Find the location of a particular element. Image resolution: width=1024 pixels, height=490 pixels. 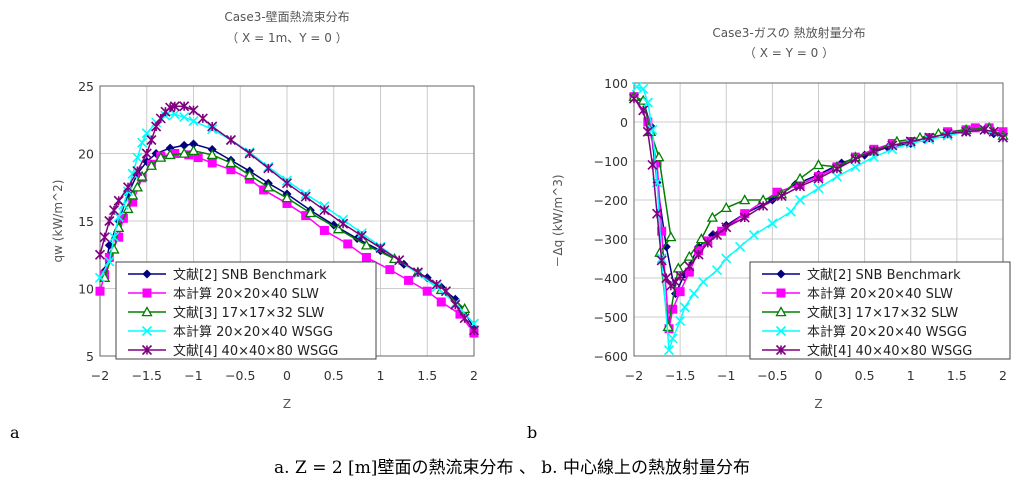

y-tick-label: −100 is located at coordinates (611, 161).